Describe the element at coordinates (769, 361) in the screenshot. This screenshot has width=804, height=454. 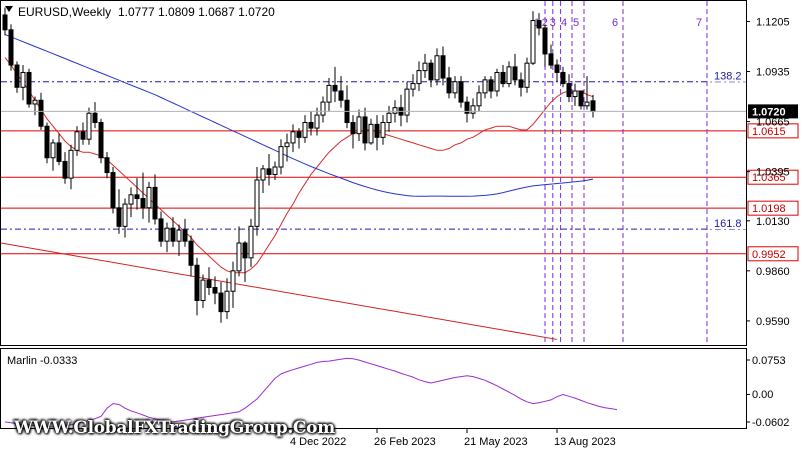
I see `marlin-scale-top: 0.0753` at that location.